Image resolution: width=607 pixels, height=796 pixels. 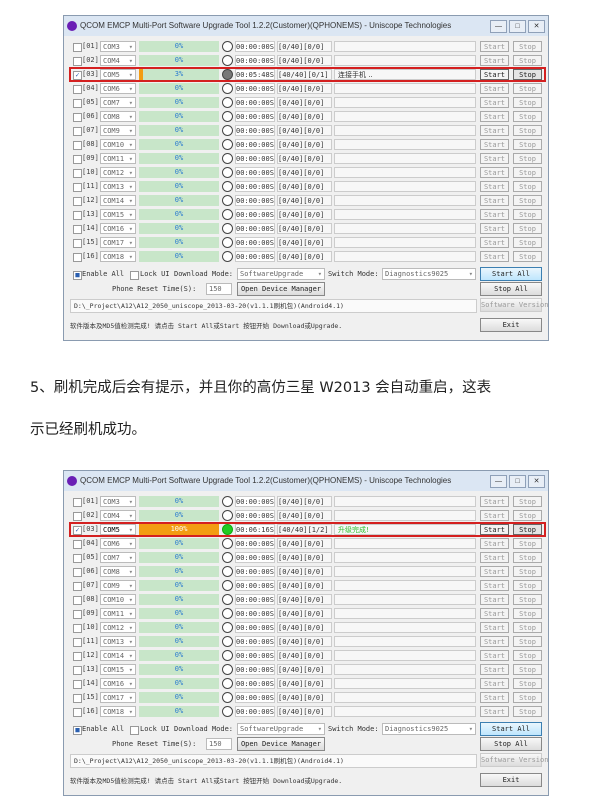 What do you see at coordinates (118, 229) in the screenshot?
I see `com-port-select: COM16` at bounding box center [118, 229].